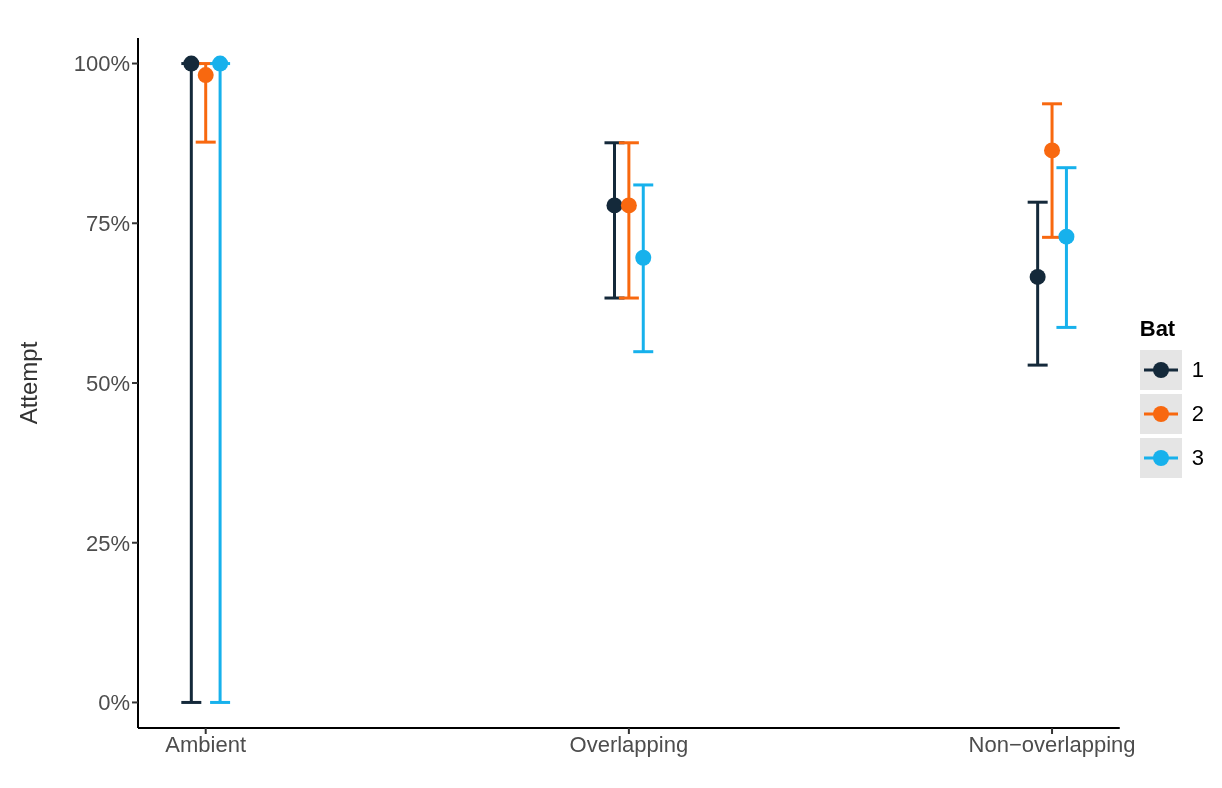 Image resolution: width=1222 pixels, height=788 pixels. I want to click on y-tick-label: 0%, so click(114, 703).